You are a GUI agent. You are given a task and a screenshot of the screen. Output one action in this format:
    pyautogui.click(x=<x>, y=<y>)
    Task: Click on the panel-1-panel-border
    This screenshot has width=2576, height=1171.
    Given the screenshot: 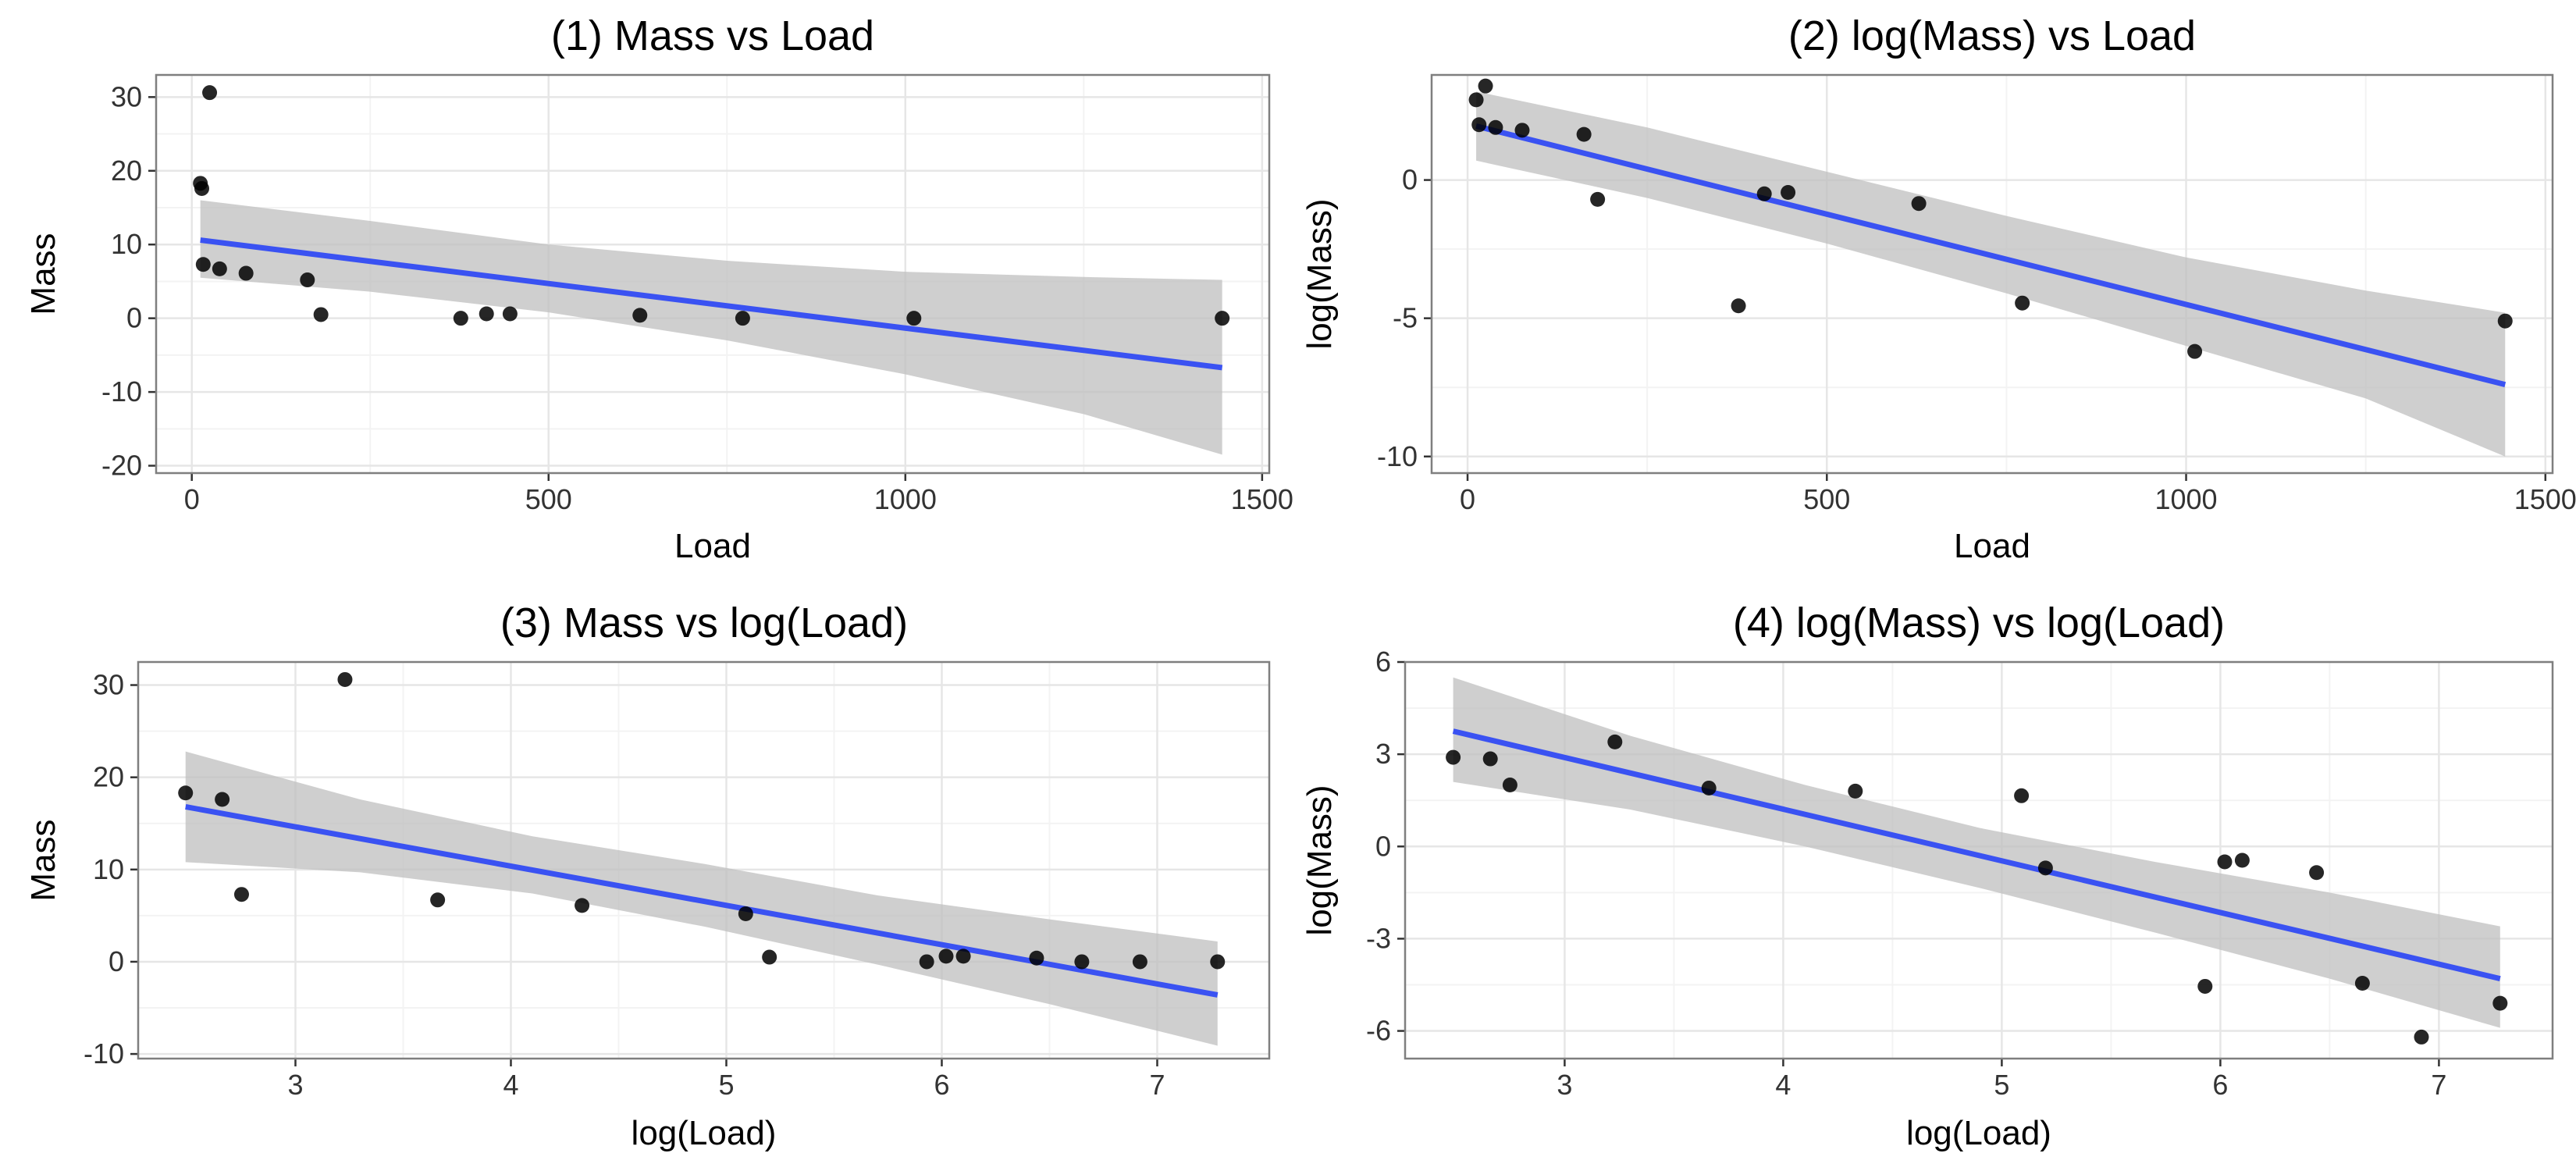 What is the action you would take?
    pyautogui.click(x=713, y=274)
    